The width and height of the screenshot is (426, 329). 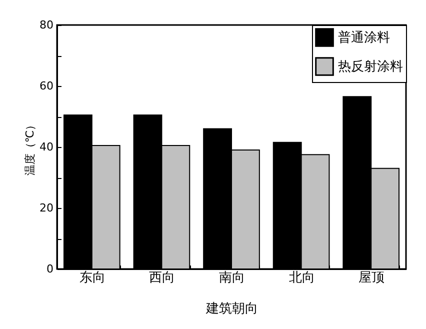 I want to click on y-tick-label: 20, so click(x=47, y=208).